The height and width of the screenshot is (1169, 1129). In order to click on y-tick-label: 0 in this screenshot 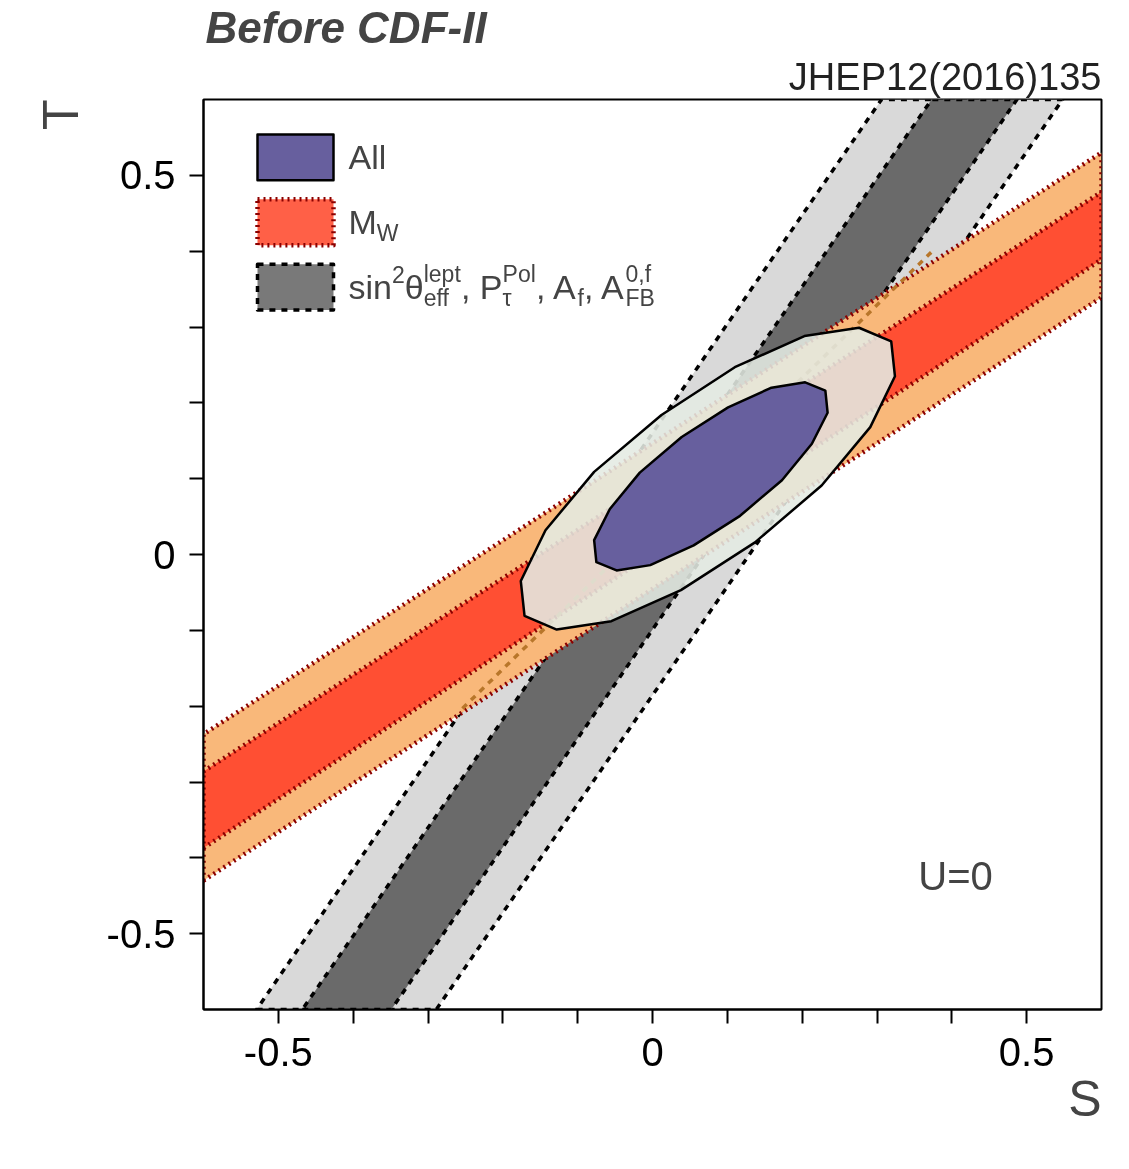, I will do `click(164, 554)`.